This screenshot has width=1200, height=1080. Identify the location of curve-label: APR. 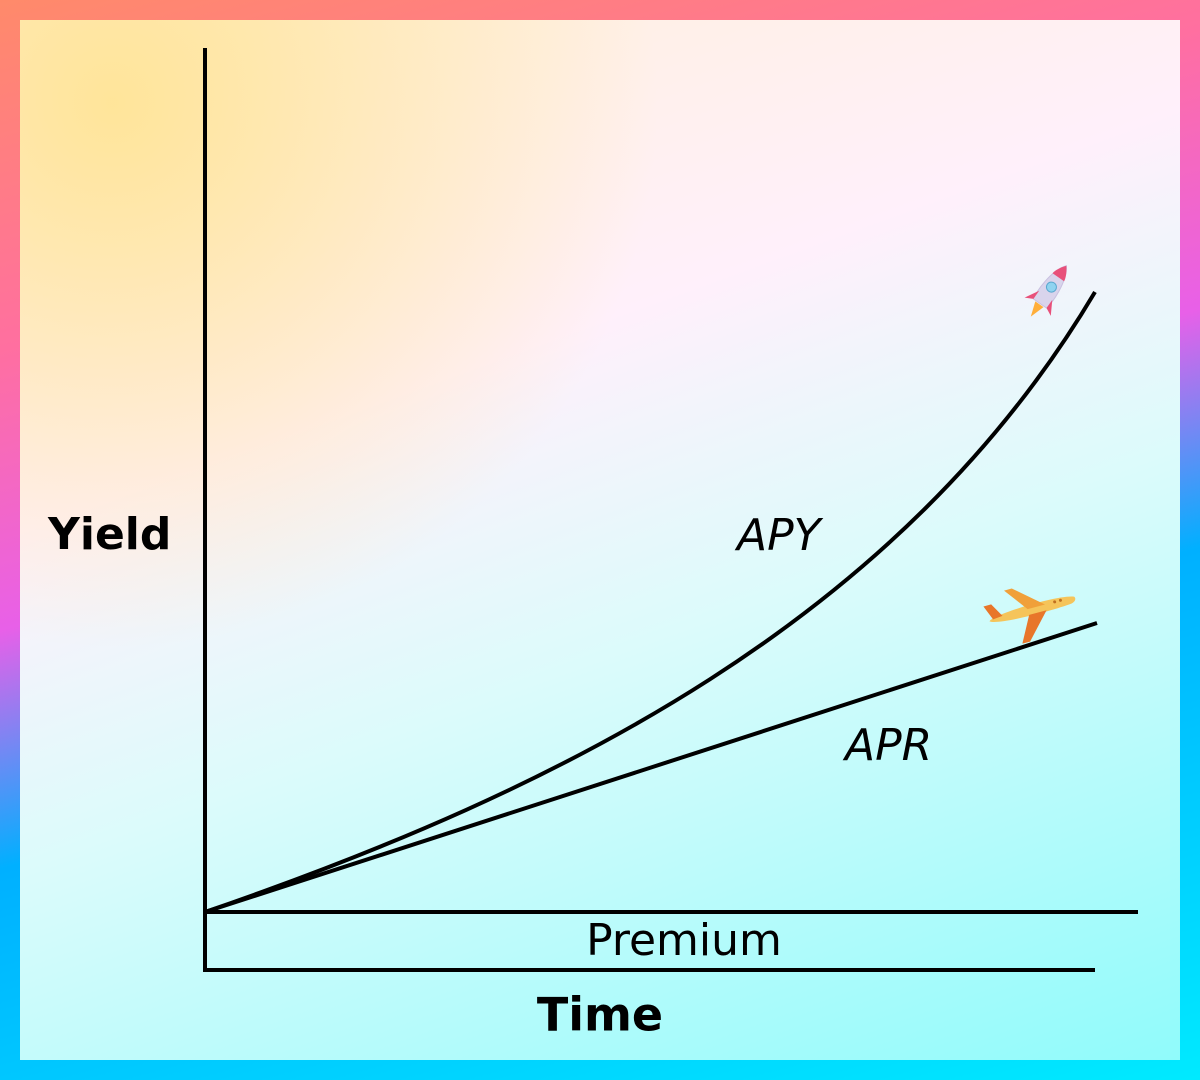
(887, 745).